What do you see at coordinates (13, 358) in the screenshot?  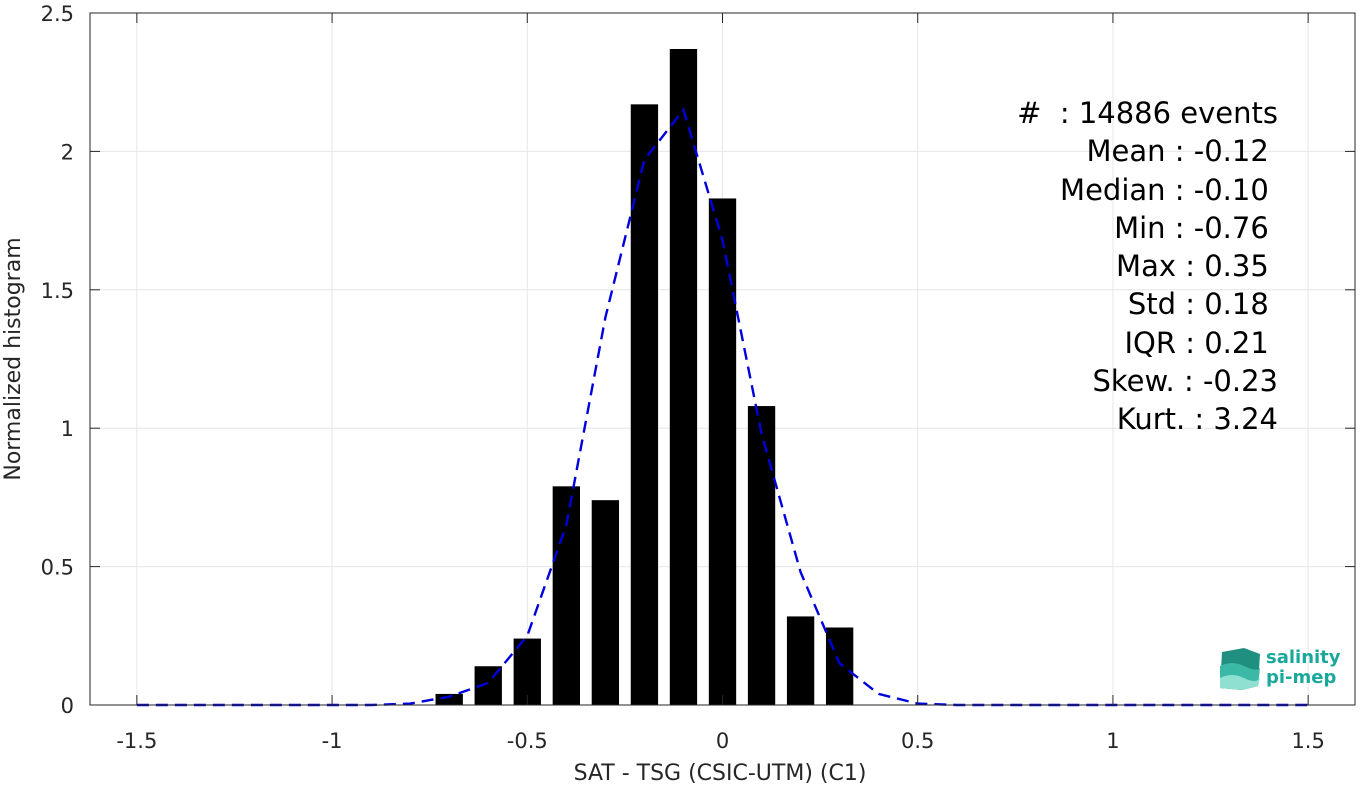 I see `y-axis-label: Normalized histogram` at bounding box center [13, 358].